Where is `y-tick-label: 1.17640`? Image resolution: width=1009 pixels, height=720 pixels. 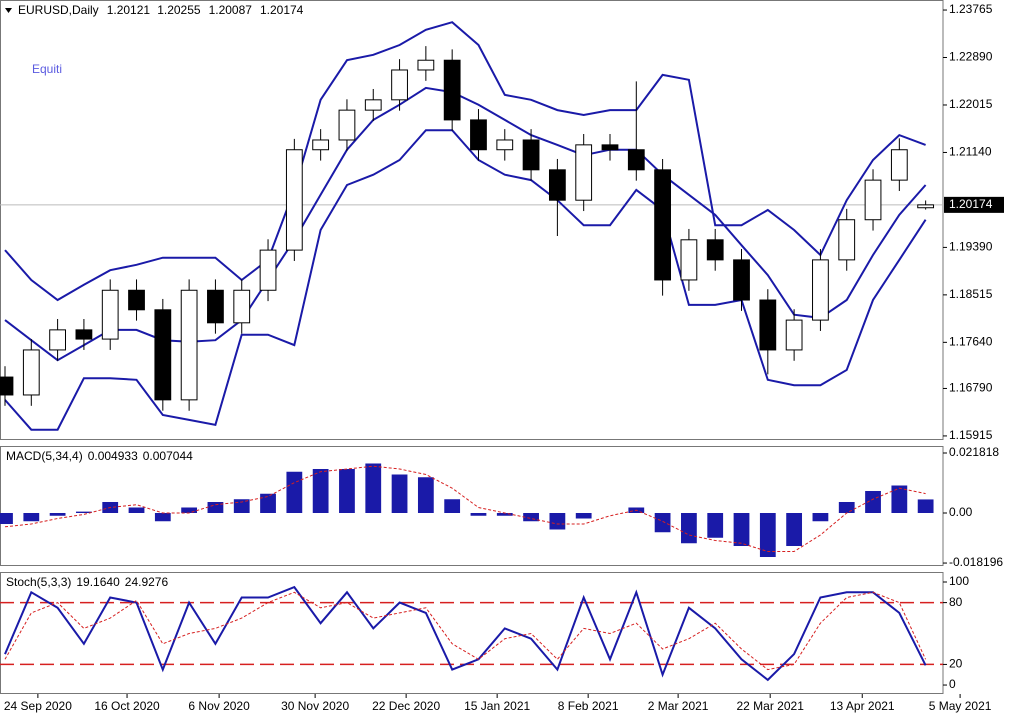
y-tick-label: 1.17640 is located at coordinates (971, 342).